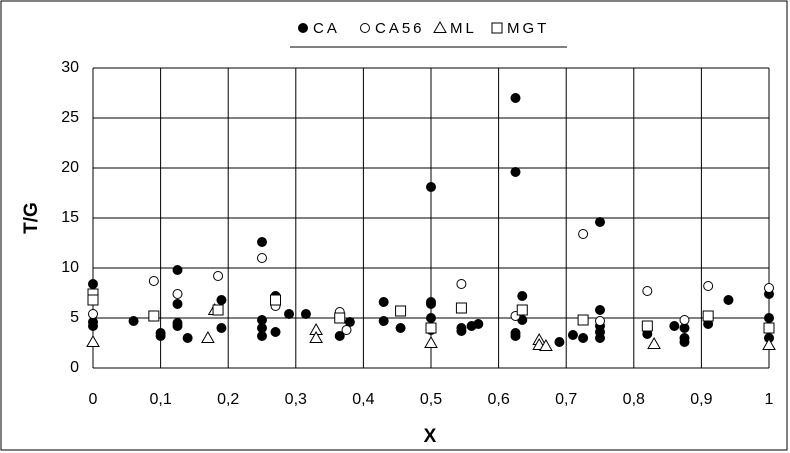  Describe the element at coordinates (74, 317) in the screenshot. I see `y-tick-label: 5` at that location.